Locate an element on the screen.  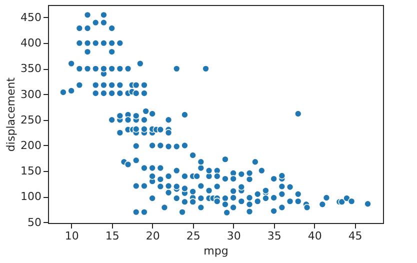
y-tick-label: 450 is located at coordinates (31, 17).